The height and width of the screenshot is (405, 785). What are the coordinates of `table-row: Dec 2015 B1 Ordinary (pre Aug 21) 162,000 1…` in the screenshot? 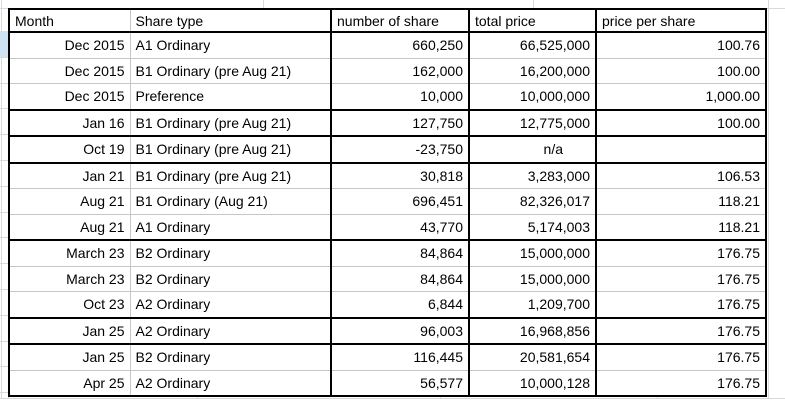 It's located at (388, 71).